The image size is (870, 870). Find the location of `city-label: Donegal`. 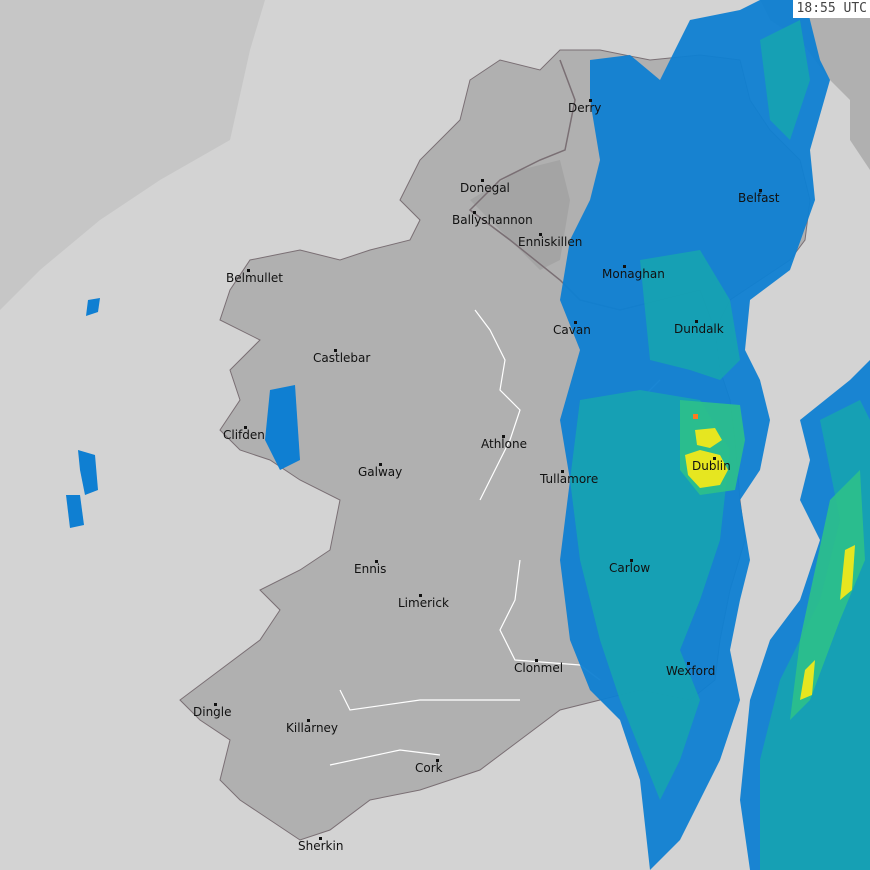

city-label: Donegal is located at coordinates (485, 188).